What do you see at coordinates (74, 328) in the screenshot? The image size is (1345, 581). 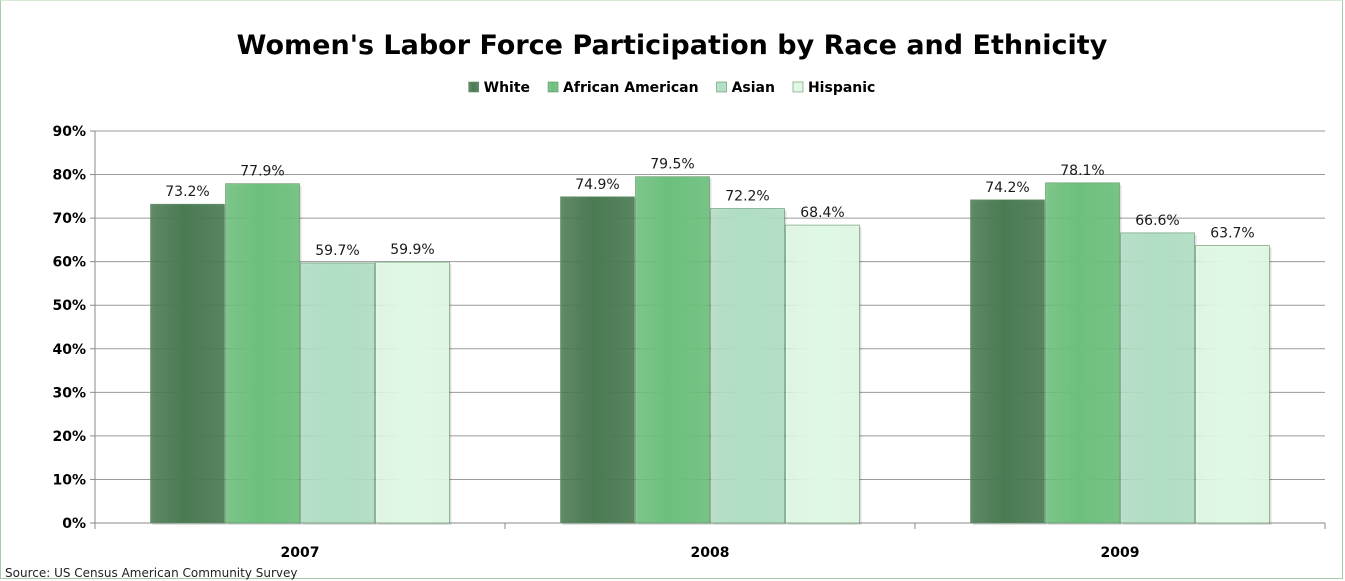 I see `y-axis: 0% 10% 20% 30% 40% 50% 60% 70% 80% 90%` at bounding box center [74, 328].